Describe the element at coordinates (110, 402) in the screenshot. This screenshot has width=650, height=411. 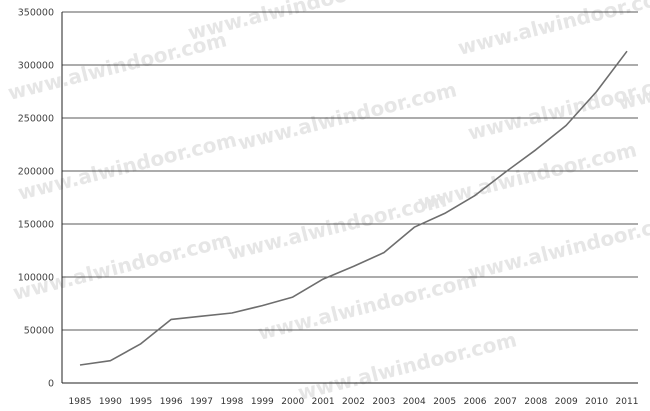
I see `x-tick-label: 1990` at that location.